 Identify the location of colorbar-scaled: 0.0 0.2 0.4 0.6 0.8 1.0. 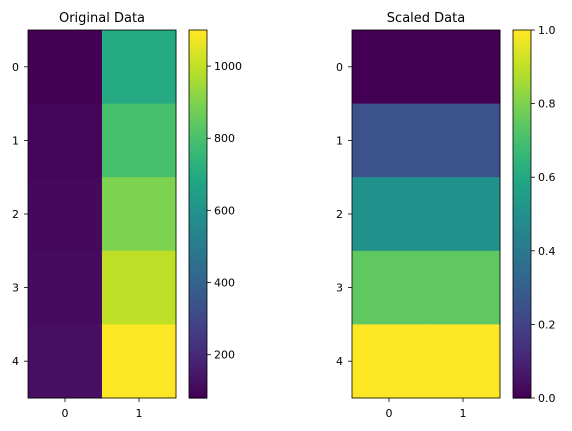
(534, 214).